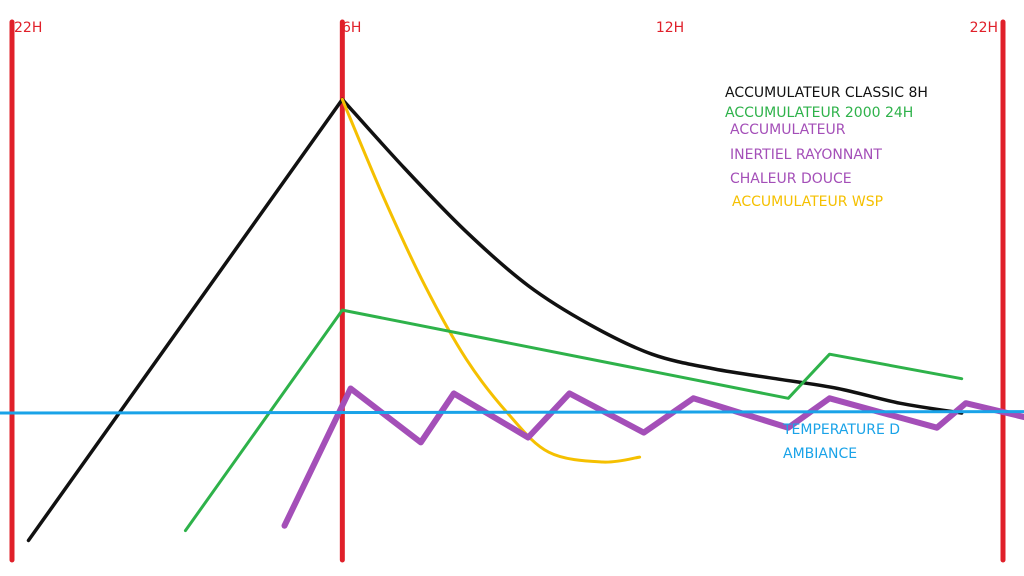 This screenshot has width=1024, height=576. Describe the element at coordinates (788, 130) in the screenshot. I see `legend-entry: ACCUMULATEUR` at that location.